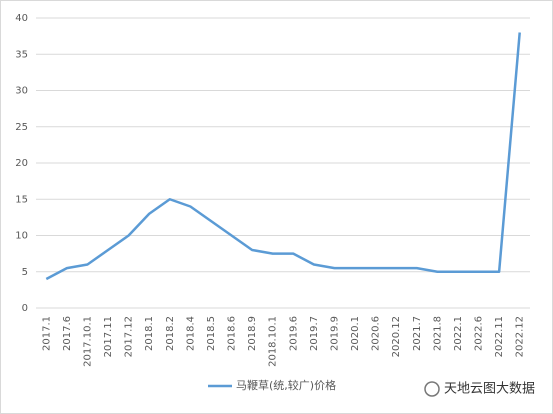 The height and width of the screenshot is (414, 553). Describe the element at coordinates (21, 18) in the screenshot. I see `y-tick-label: 40` at that location.